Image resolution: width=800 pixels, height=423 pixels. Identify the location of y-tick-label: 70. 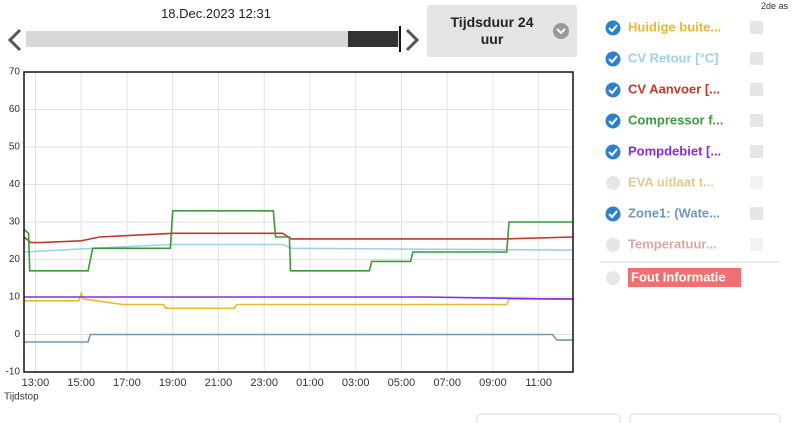
(15, 72).